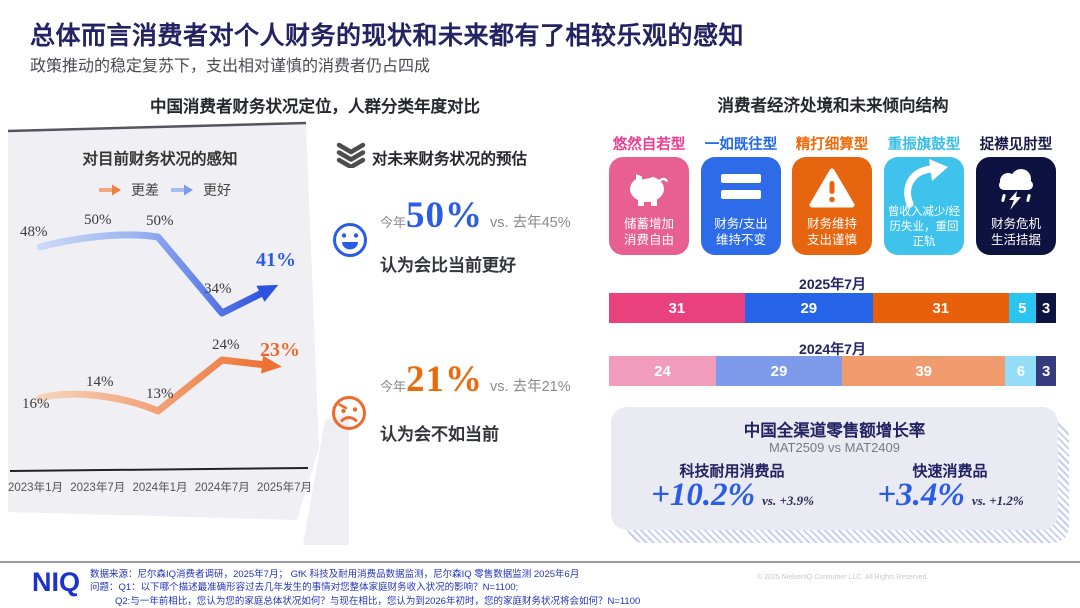 The height and width of the screenshot is (608, 1080). Describe the element at coordinates (921, 495) in the screenshot. I see `growth-value: +3.4%` at that location.